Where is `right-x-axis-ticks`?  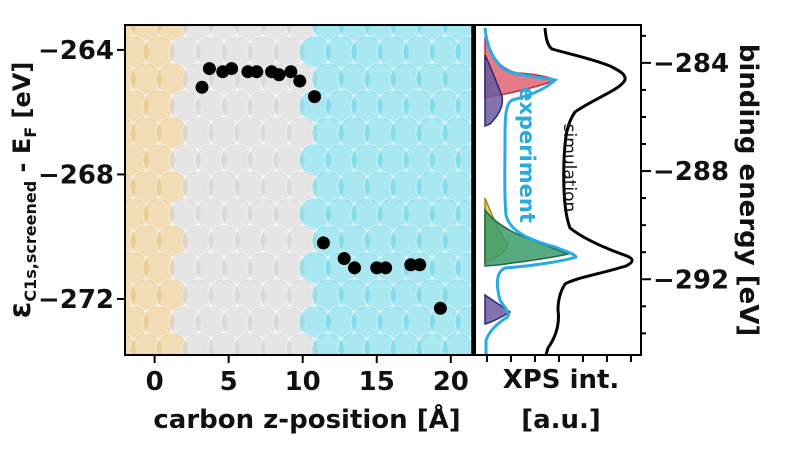
right-x-axis-ticks is located at coordinates (559, 358).